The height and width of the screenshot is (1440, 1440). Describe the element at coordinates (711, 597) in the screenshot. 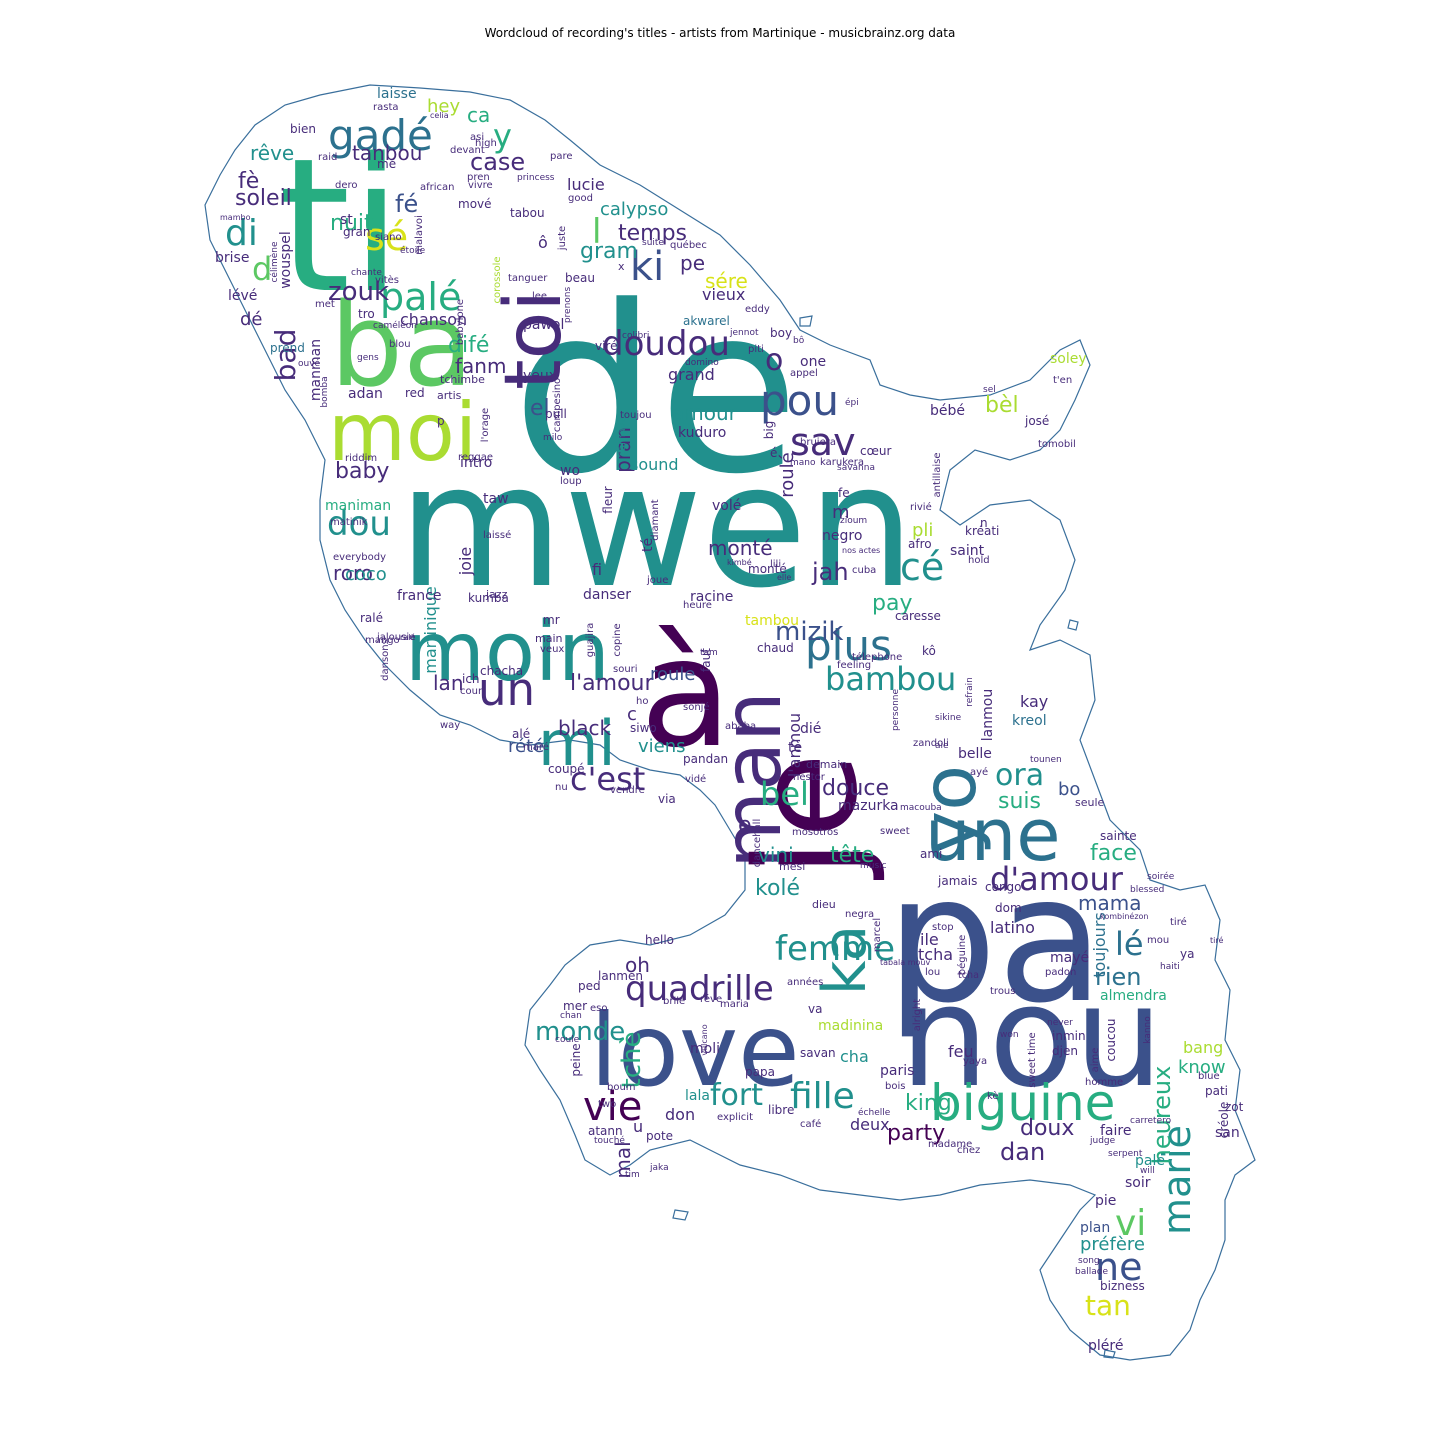

I see `word-racine: racine` at that location.